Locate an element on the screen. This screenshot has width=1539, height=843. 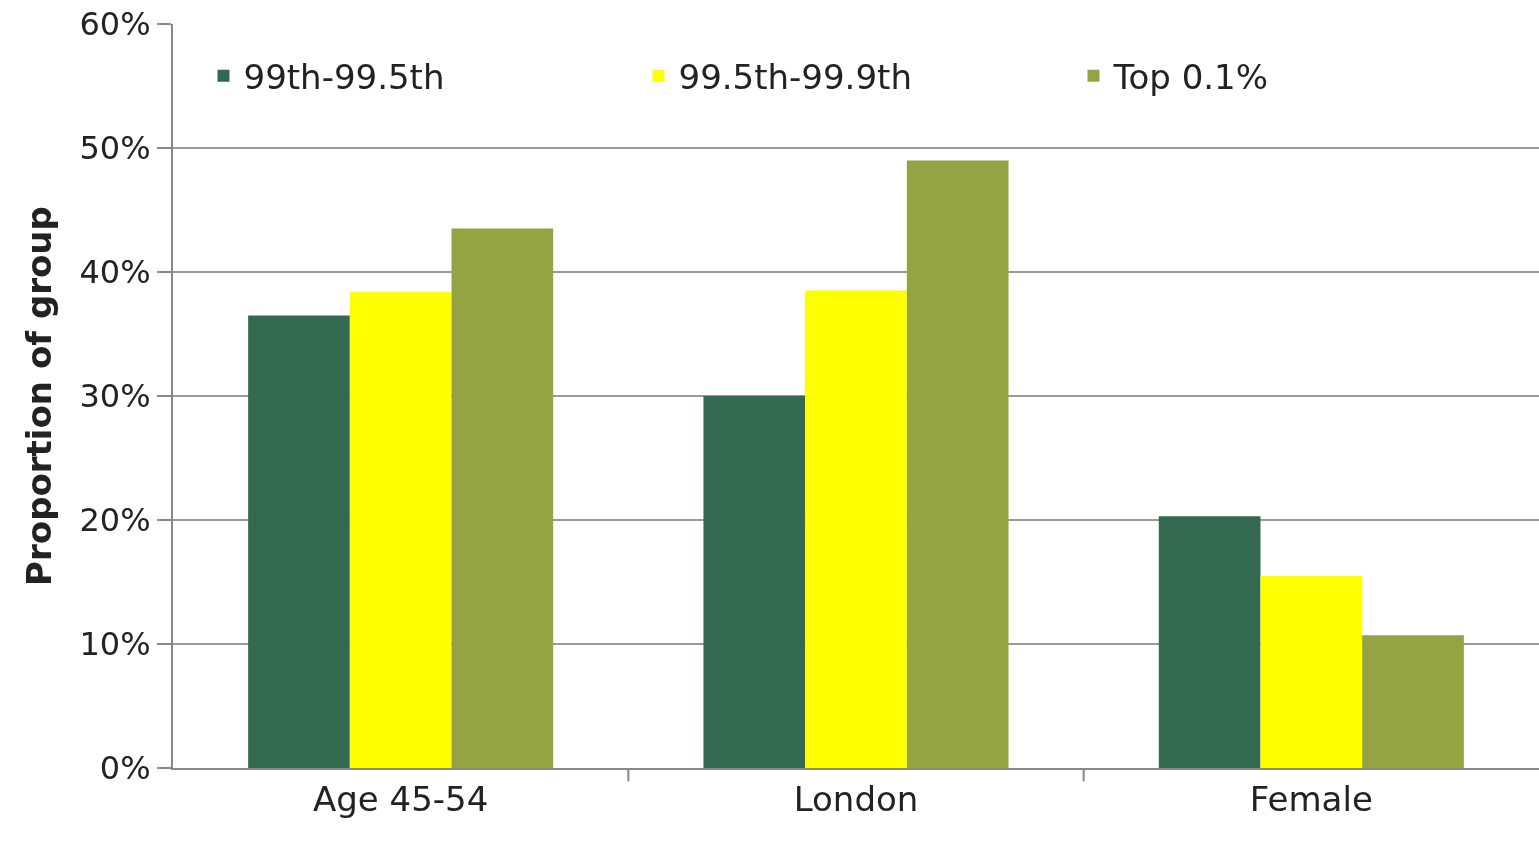
y-tick-label: 30% is located at coordinates (115, 396).